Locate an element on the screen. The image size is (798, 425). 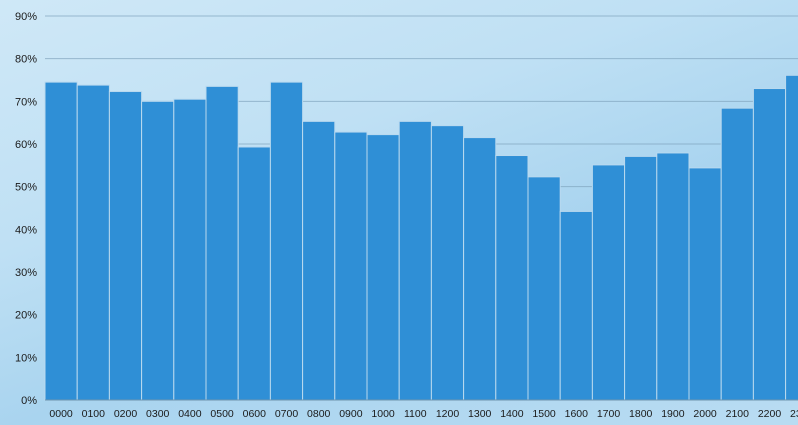
x-tick-label: 0400 is located at coordinates (190, 414).